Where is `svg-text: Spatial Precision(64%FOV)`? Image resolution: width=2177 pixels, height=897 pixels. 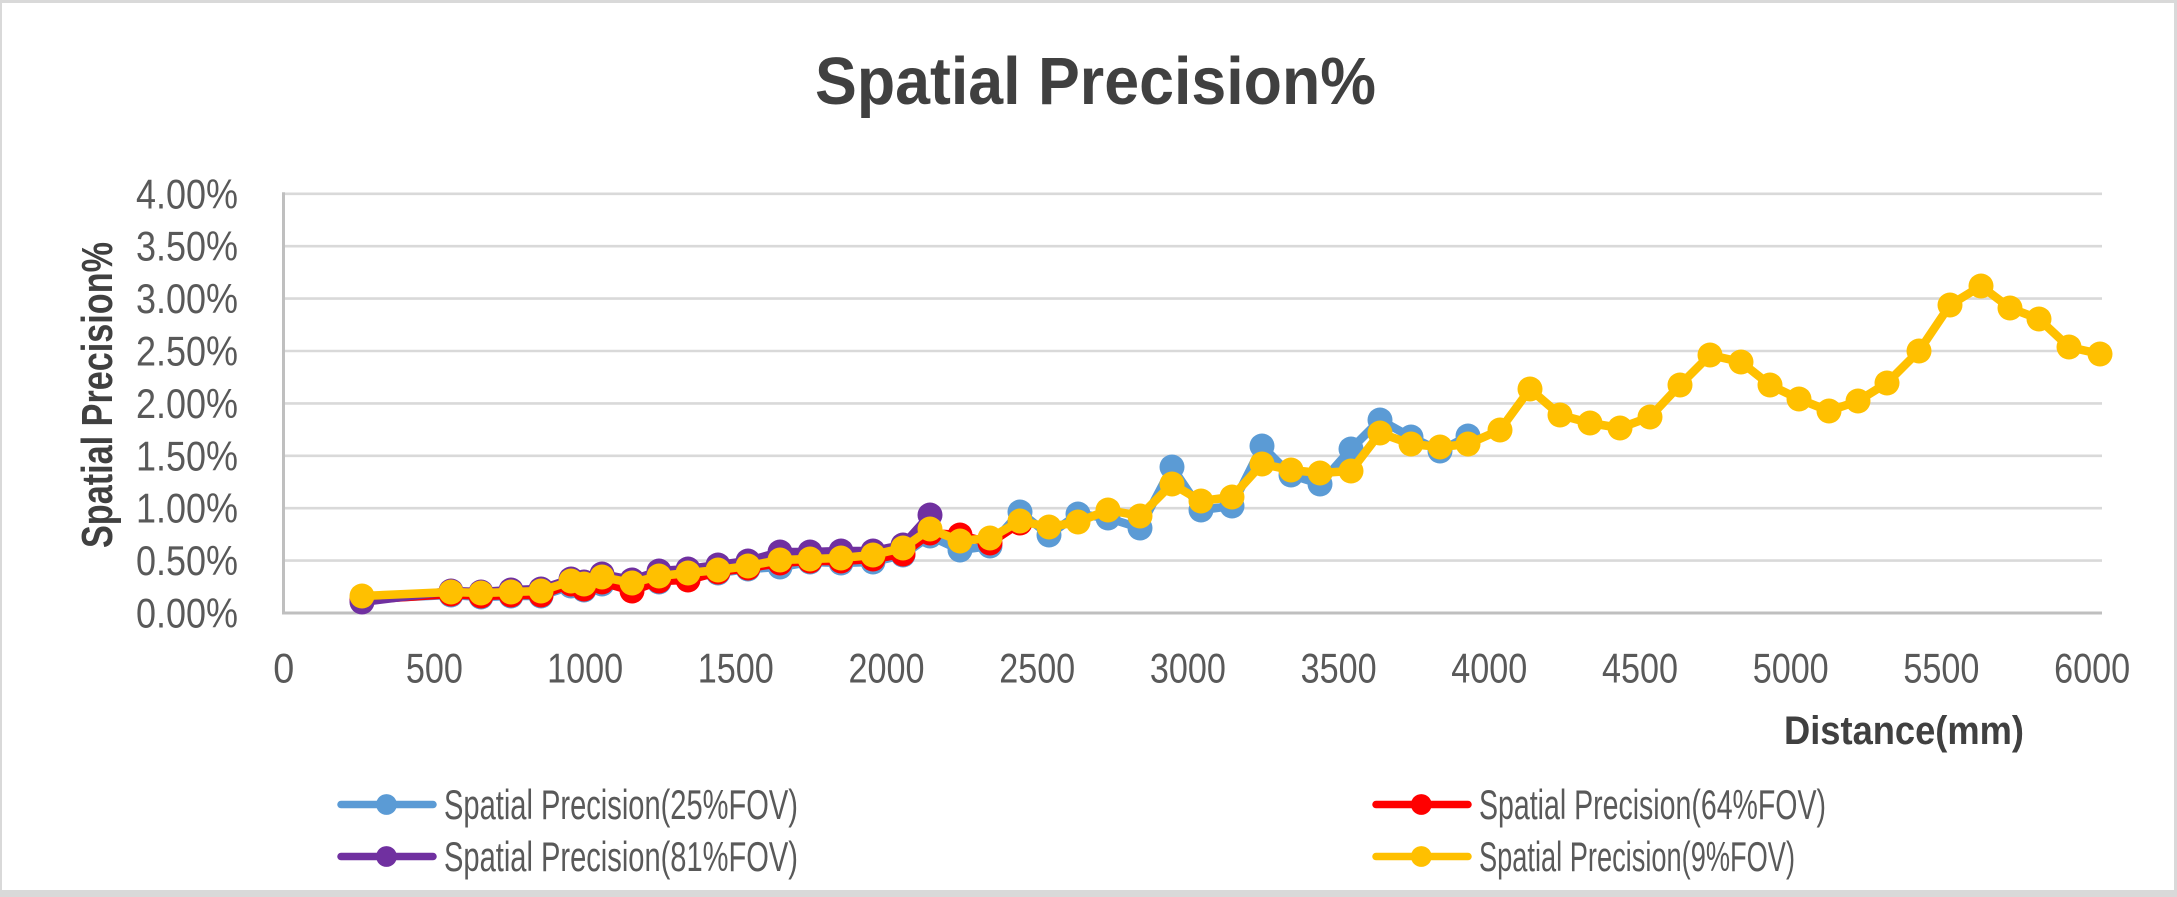
svg-text: Spatial Precision(64%FOV) is located at coordinates (1652, 804).